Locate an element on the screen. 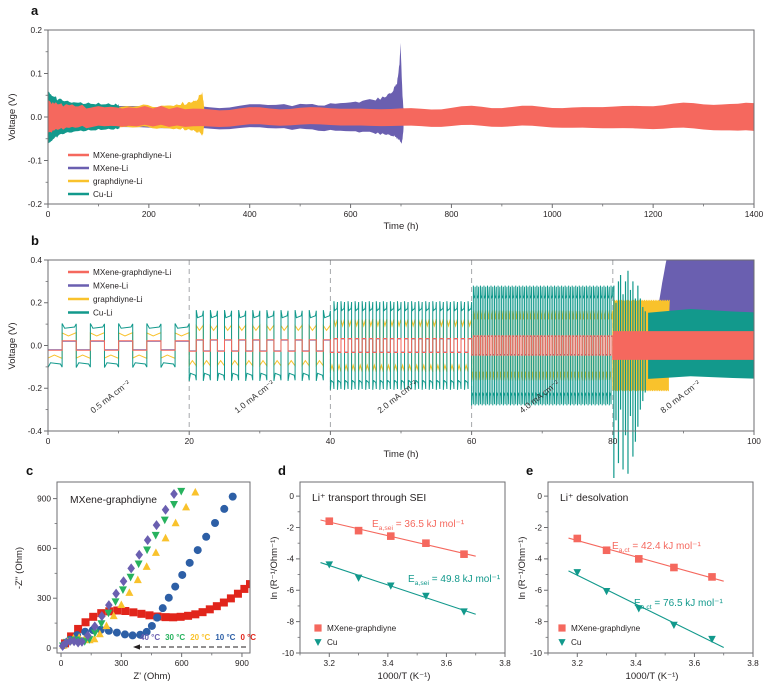 Image resolution: width=777 pixels, height=700 pixels. svg-text: 1400 is located at coordinates (754, 214).